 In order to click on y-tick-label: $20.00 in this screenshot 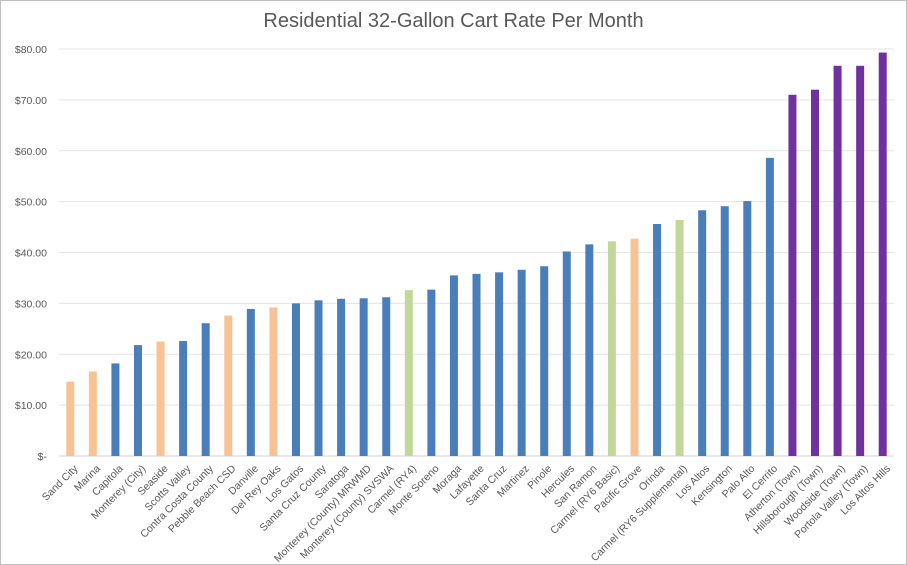, I will do `click(31, 355)`.